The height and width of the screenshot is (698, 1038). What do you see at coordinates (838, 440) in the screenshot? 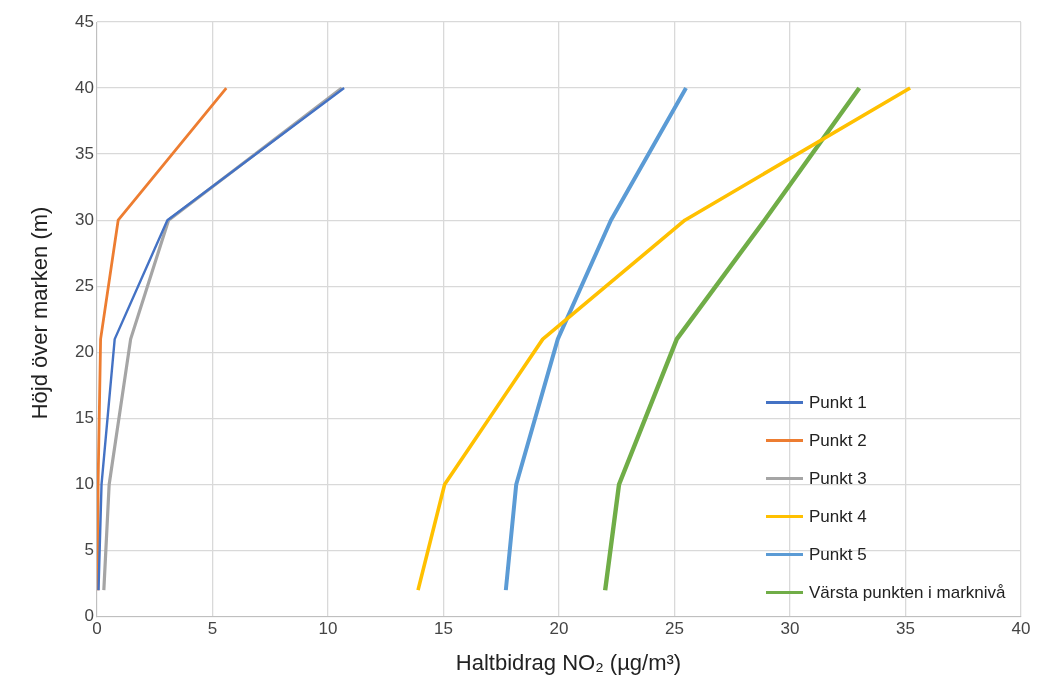
I see `legend-label: Punkt 2` at bounding box center [838, 440].